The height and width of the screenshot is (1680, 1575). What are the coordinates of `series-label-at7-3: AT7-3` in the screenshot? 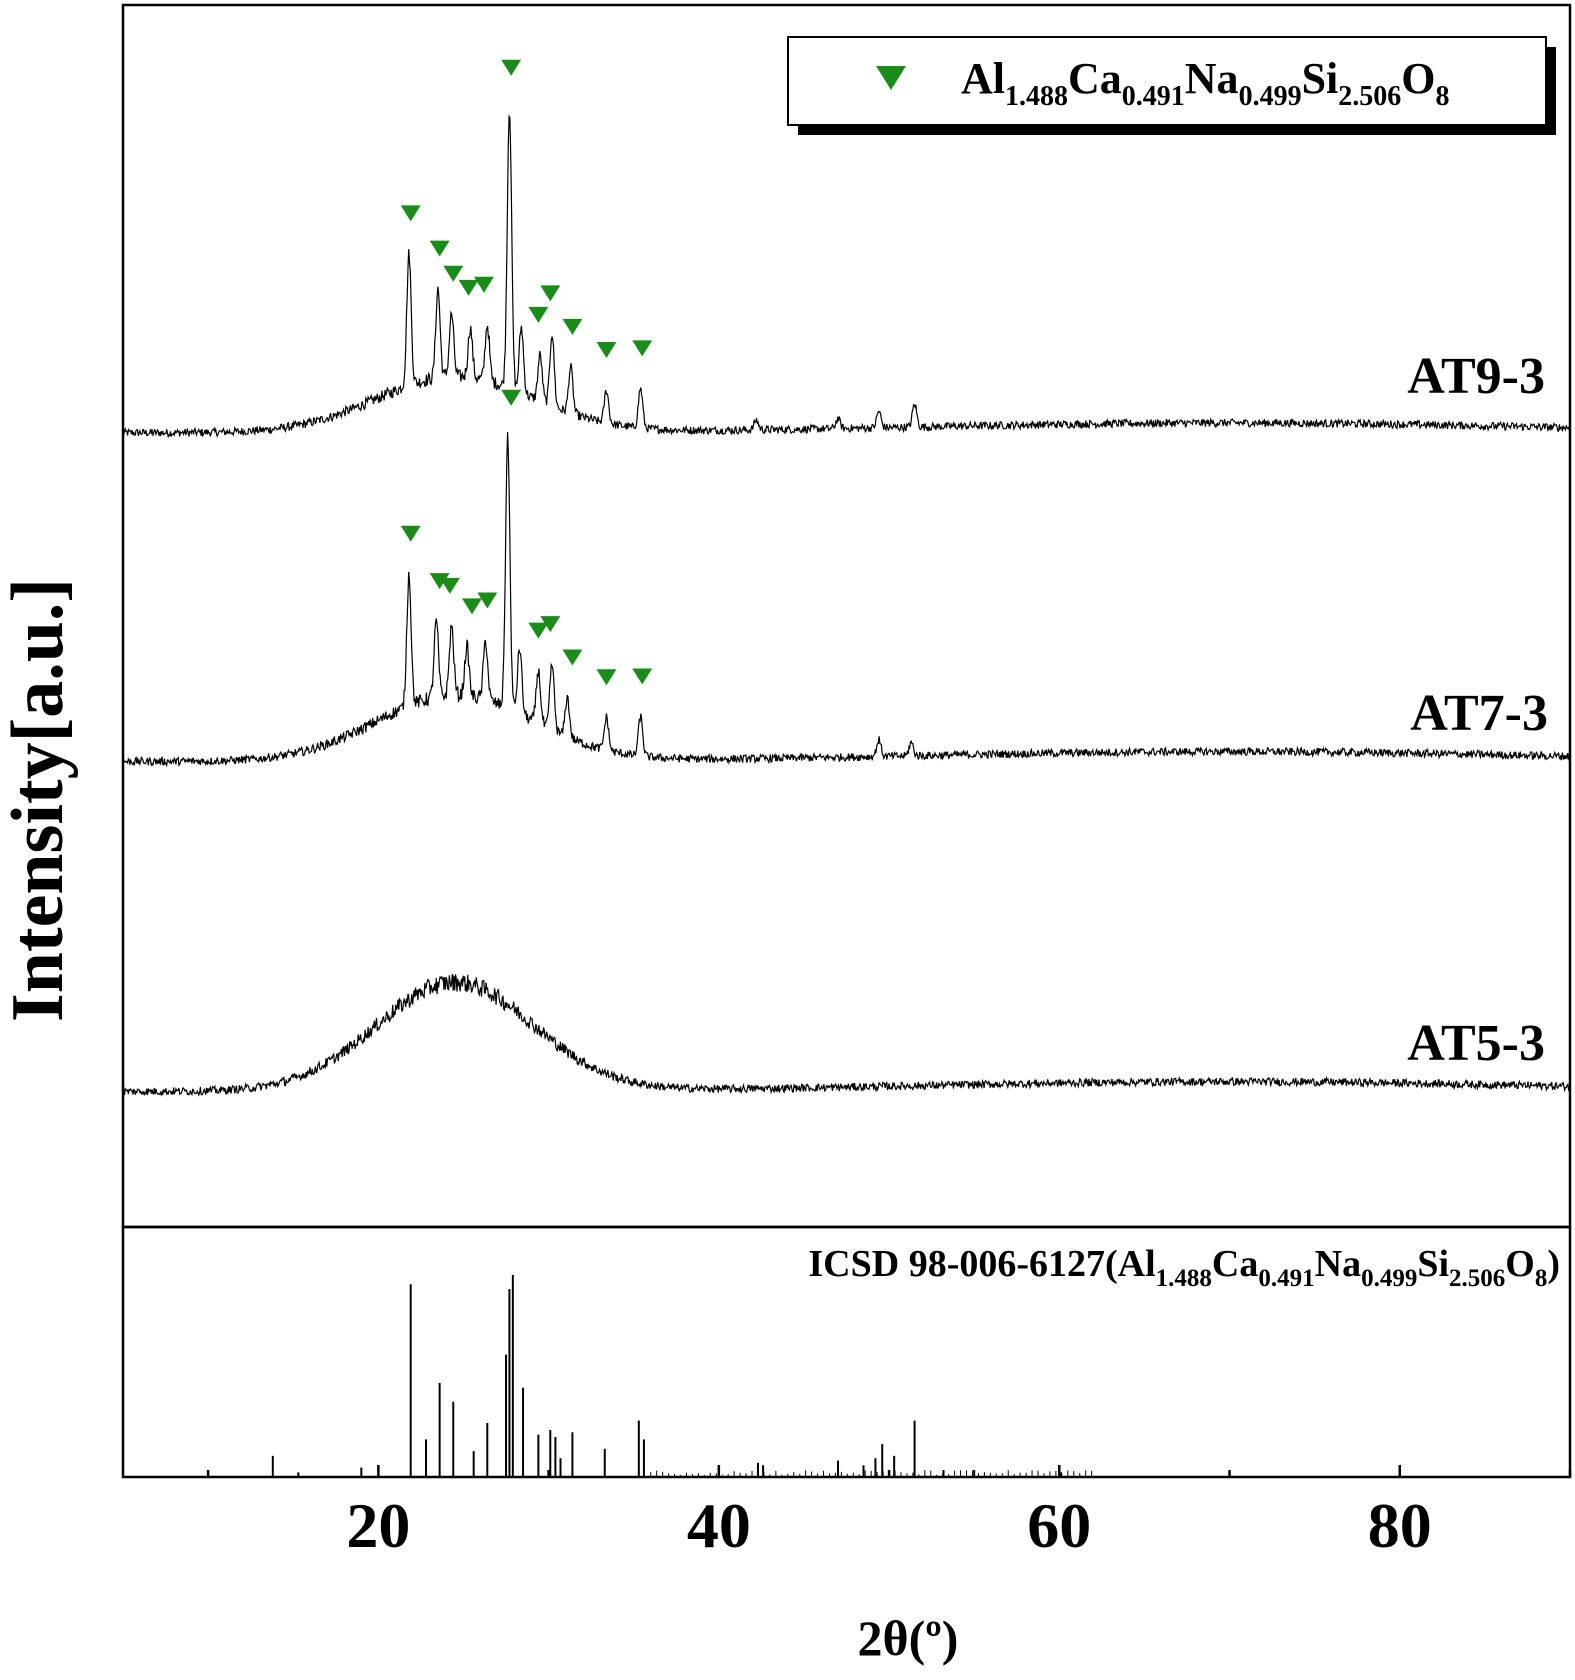 It's located at (1479, 713).